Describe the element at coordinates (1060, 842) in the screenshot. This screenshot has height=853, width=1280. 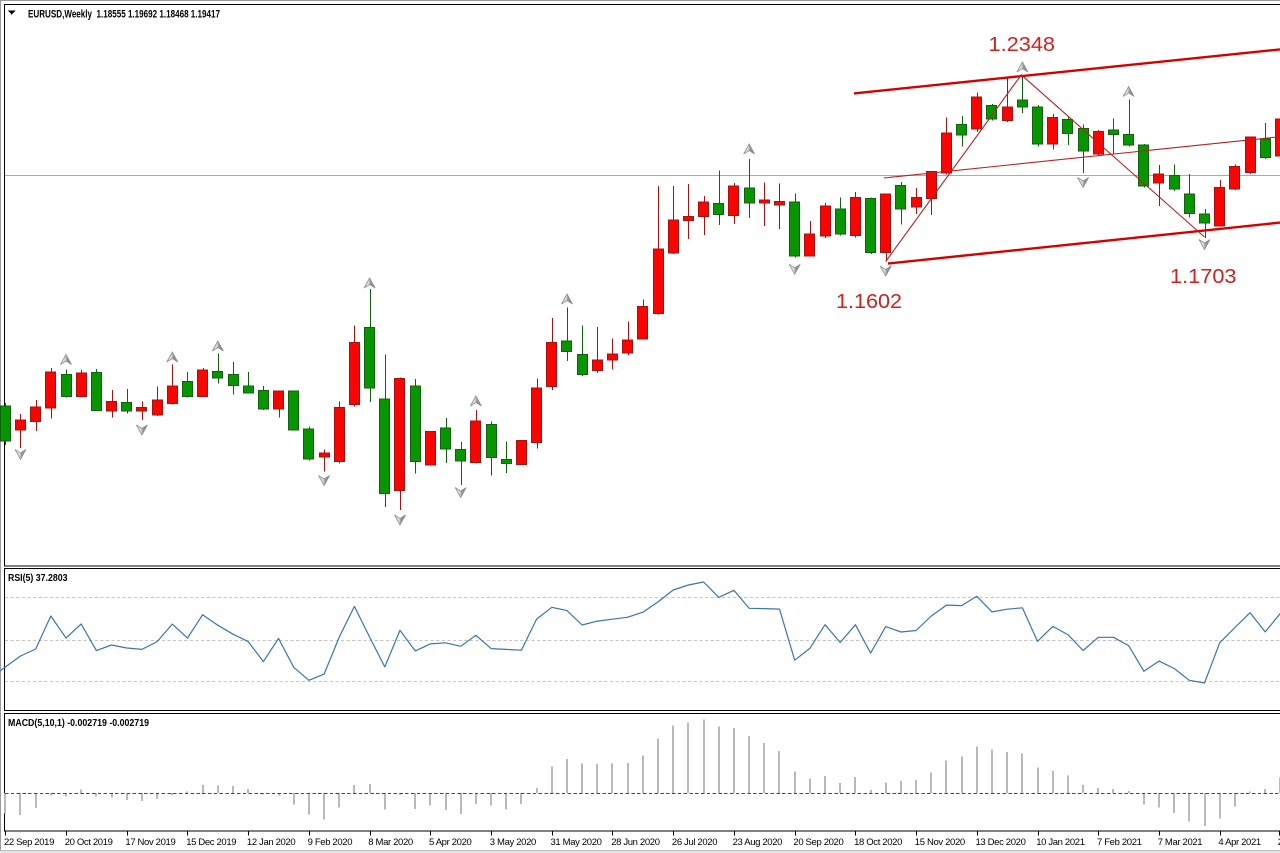
I see `svg-text: 10 Jan 2021` at that location.